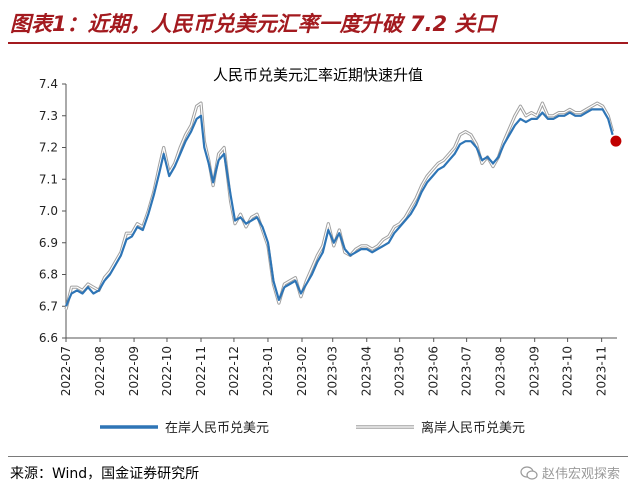  What do you see at coordinates (501, 371) in the screenshot?
I see `x-tick-label: 2023-08` at bounding box center [501, 371].